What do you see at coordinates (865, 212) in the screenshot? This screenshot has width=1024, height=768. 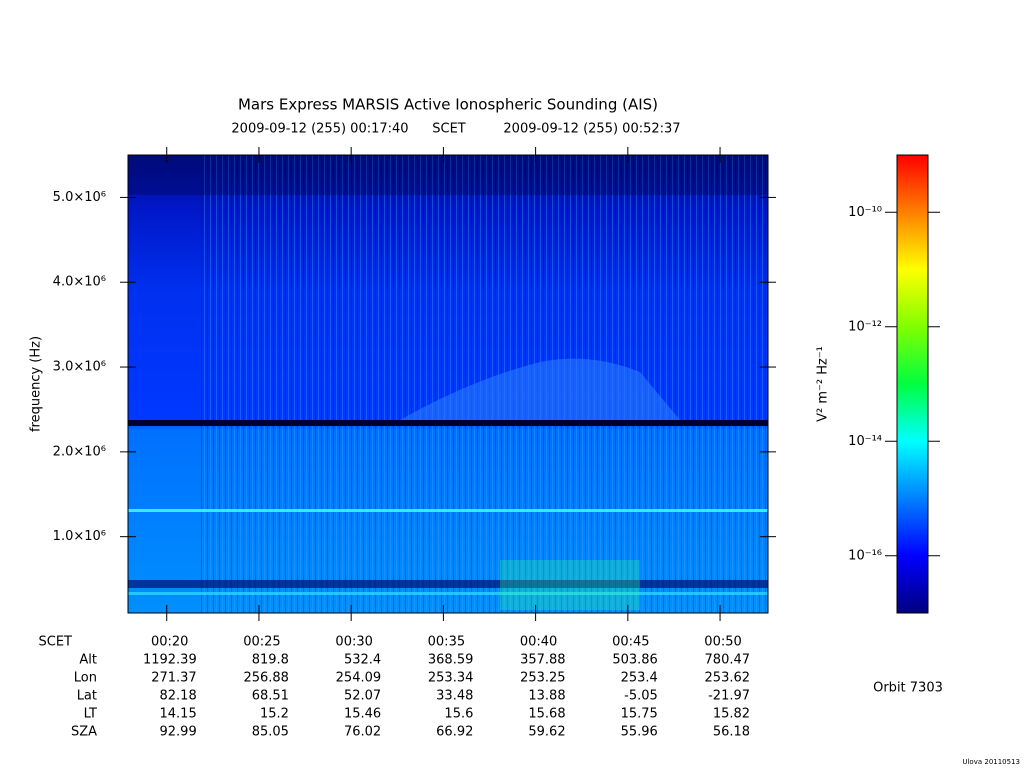 I see `colorbar-tick-label: 10⁻¹⁰` at bounding box center [865, 212].